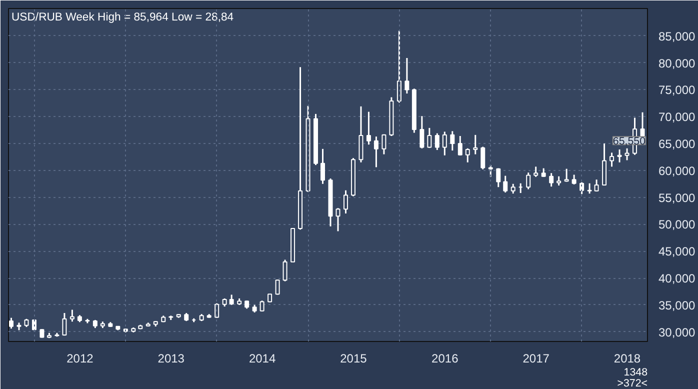 The height and width of the screenshot is (389, 698). What do you see at coordinates (632, 383) in the screenshot?
I see `text: >372<` at bounding box center [632, 383].